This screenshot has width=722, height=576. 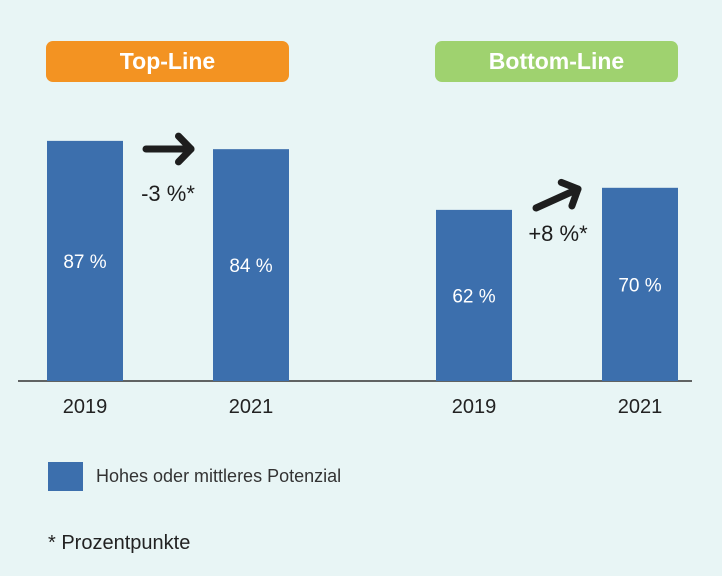 I want to click on top-line-tick-label-2019: 2019, so click(x=85, y=407).